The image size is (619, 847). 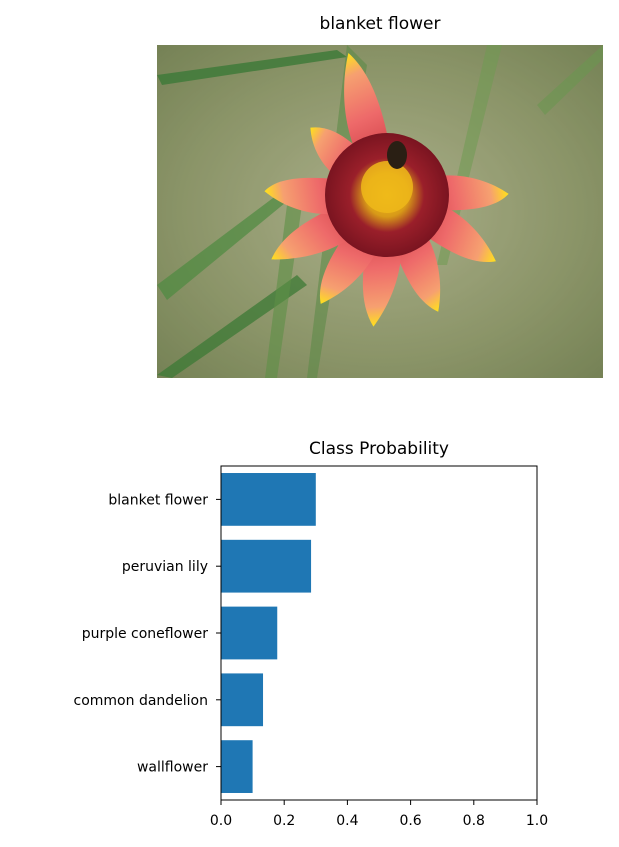 I want to click on y-tick-label: blanket flower, so click(x=158, y=500).